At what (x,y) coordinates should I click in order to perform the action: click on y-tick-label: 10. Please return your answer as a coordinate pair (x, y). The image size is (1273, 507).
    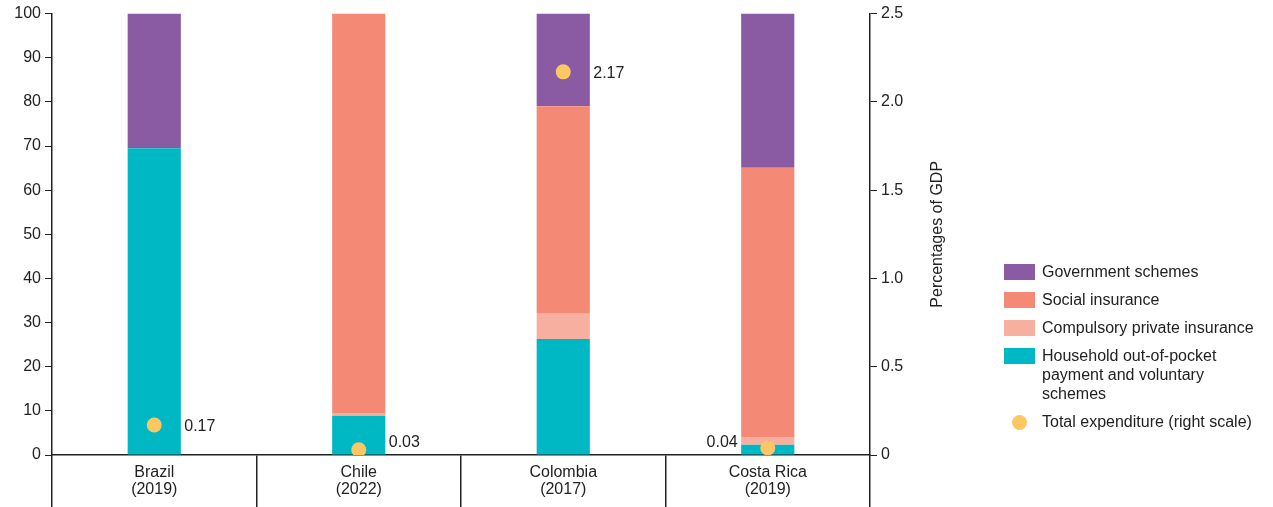
    Looking at the image, I should click on (32, 410).